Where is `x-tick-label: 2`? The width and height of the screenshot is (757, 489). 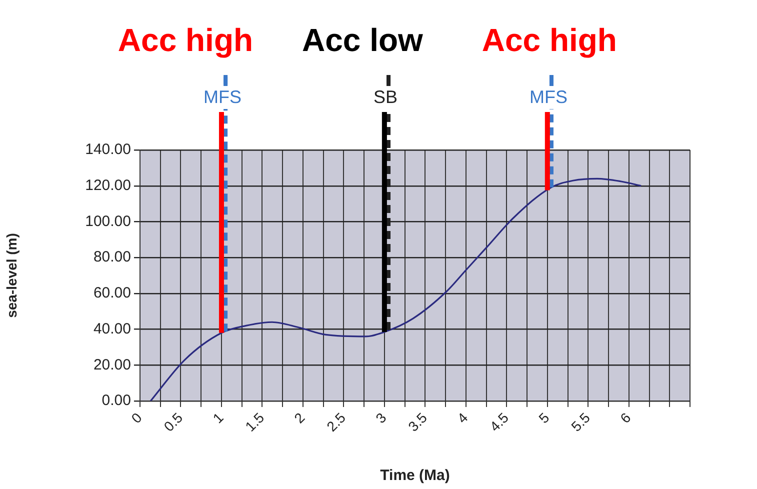 x-tick-label: 2 is located at coordinates (299, 417).